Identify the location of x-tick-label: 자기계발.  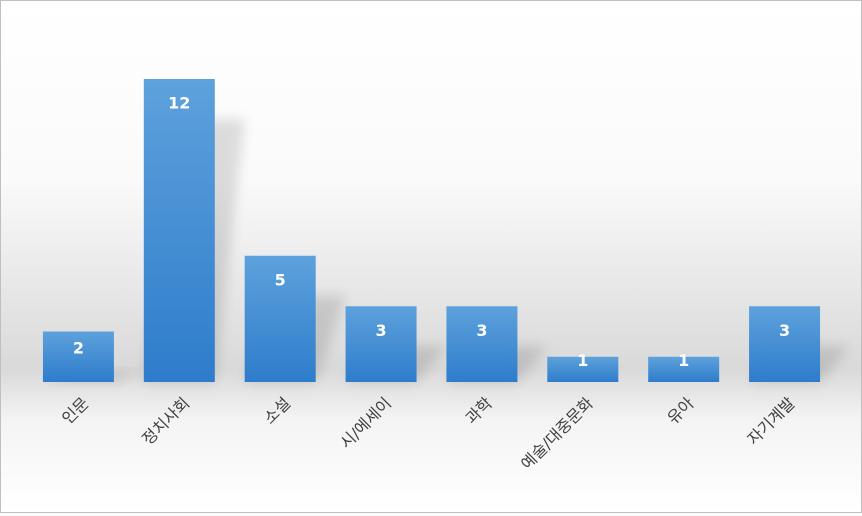
(770, 420).